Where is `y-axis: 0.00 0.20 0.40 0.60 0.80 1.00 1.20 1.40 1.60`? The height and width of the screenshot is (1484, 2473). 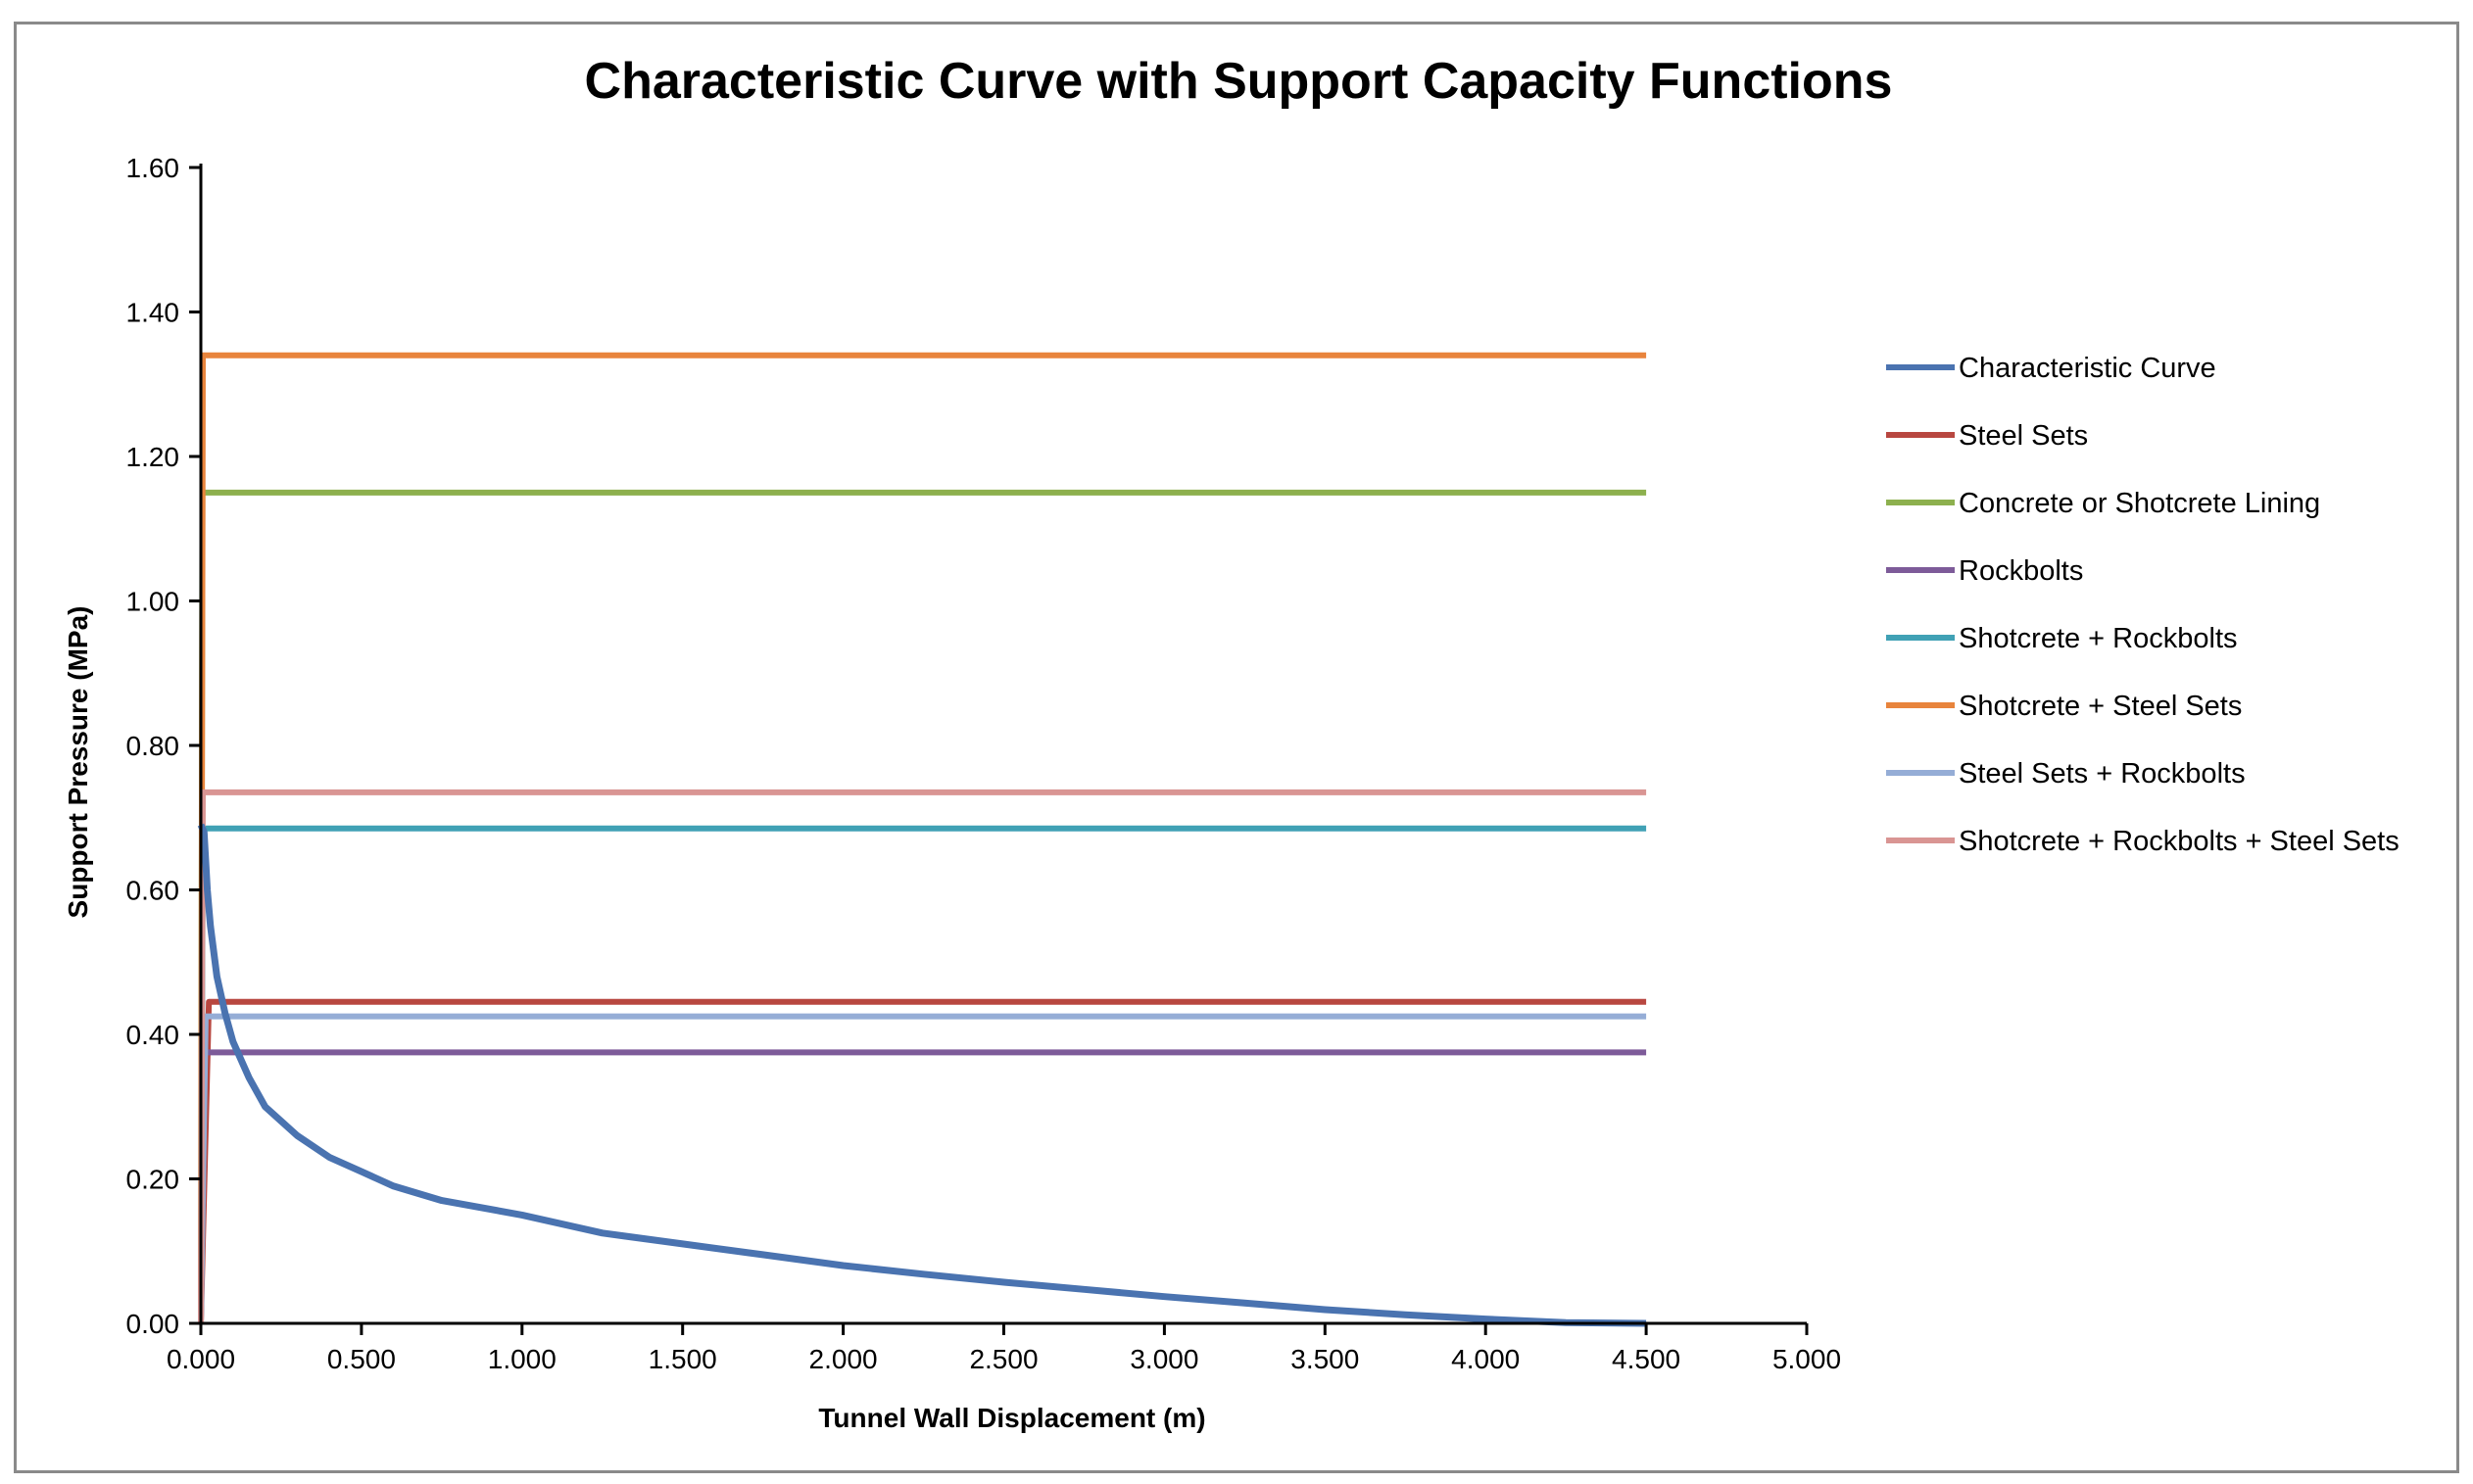
y-axis: 0.00 0.20 0.40 0.60 0.80 1.00 1.20 1.40 1.60 is located at coordinates (164, 746).